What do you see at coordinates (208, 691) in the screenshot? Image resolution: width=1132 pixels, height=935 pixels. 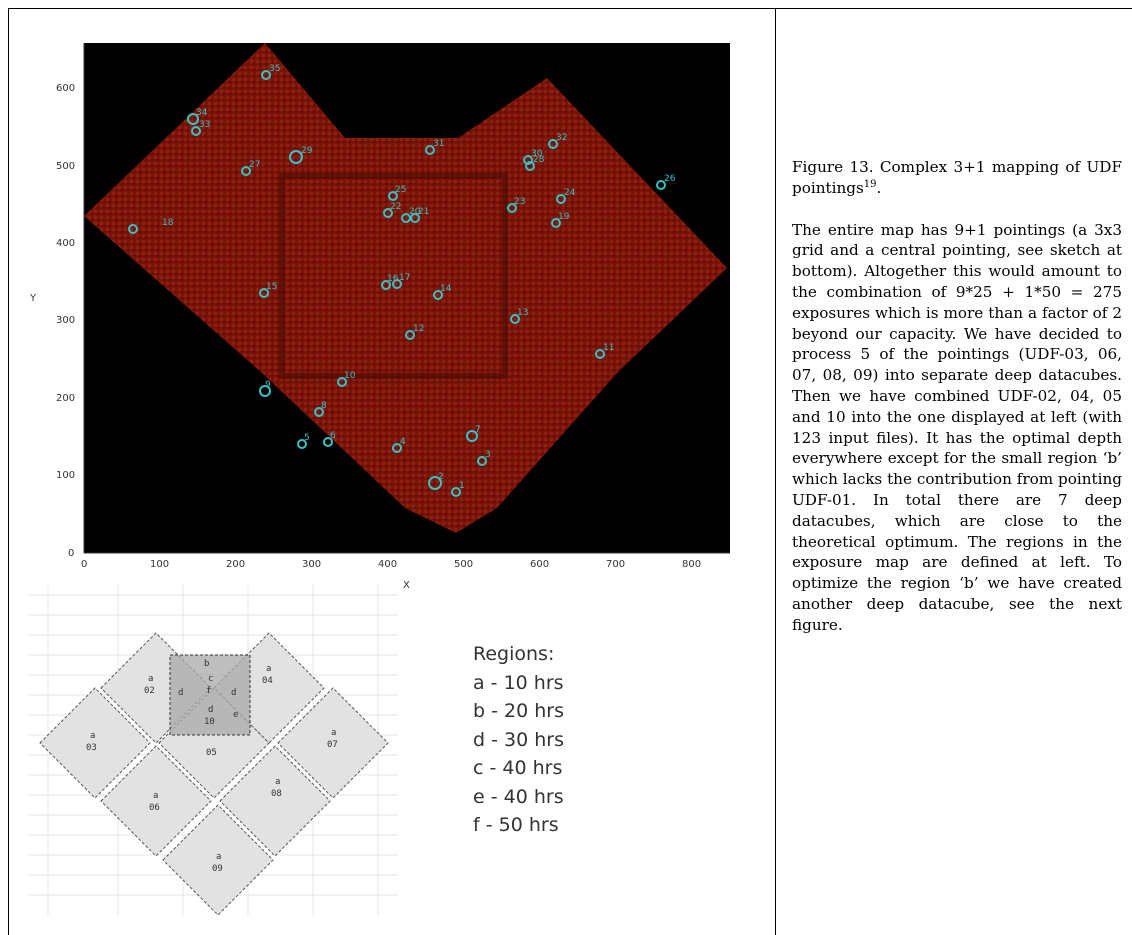 I see `region-letter-f: f` at bounding box center [208, 691].